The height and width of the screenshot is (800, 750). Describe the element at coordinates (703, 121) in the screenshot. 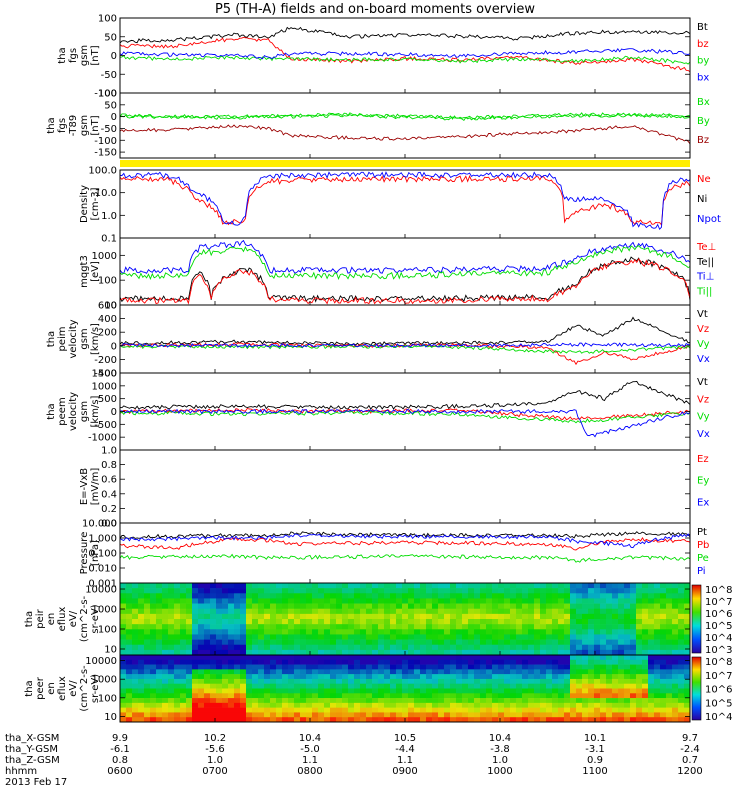

I see `legend-entry: By` at that location.